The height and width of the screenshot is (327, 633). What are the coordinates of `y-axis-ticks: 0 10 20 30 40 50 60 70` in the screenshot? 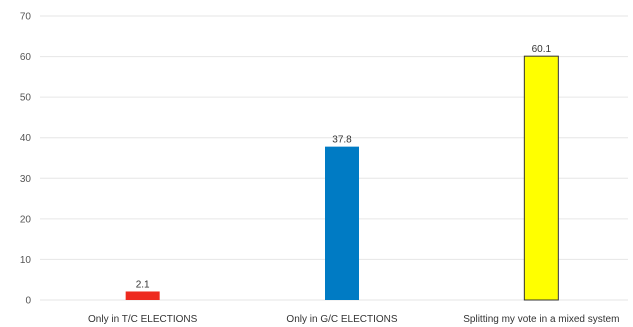 It's located at (26, 159).